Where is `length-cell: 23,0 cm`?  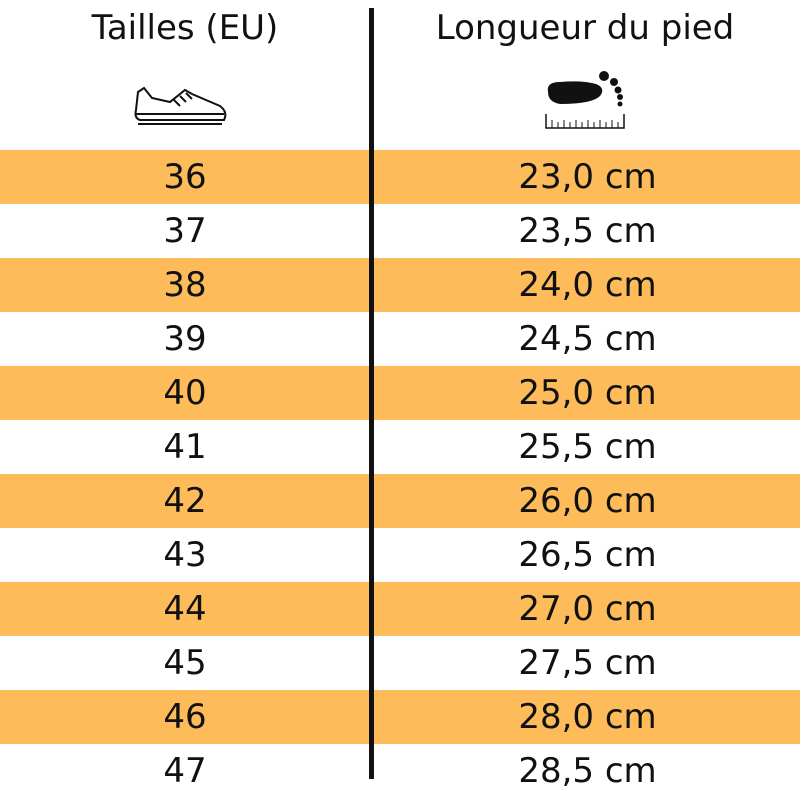
length-cell: 23,0 cm is located at coordinates (587, 177).